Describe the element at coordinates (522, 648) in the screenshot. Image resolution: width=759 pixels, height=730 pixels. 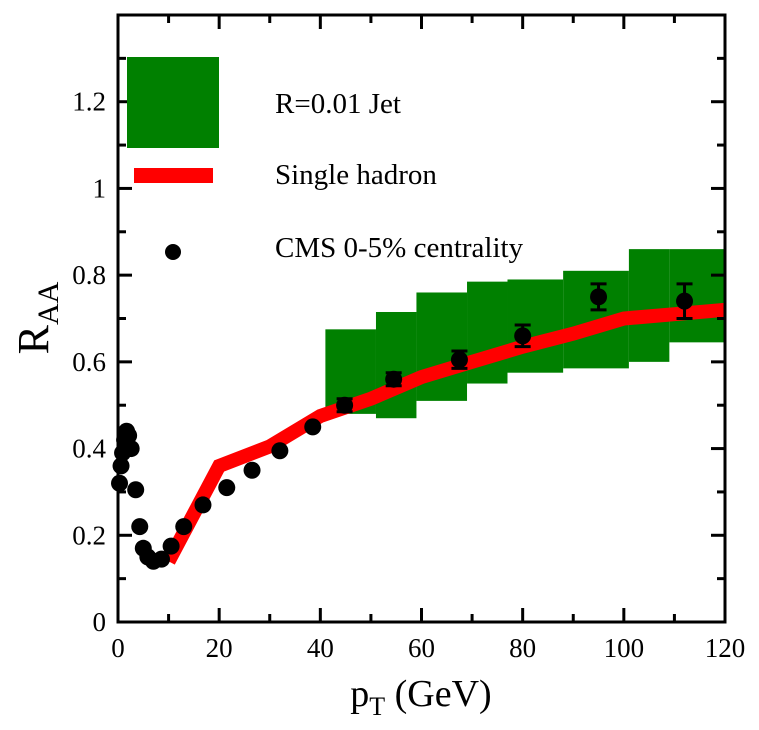
I see `x-tick-label-4: 80` at that location.